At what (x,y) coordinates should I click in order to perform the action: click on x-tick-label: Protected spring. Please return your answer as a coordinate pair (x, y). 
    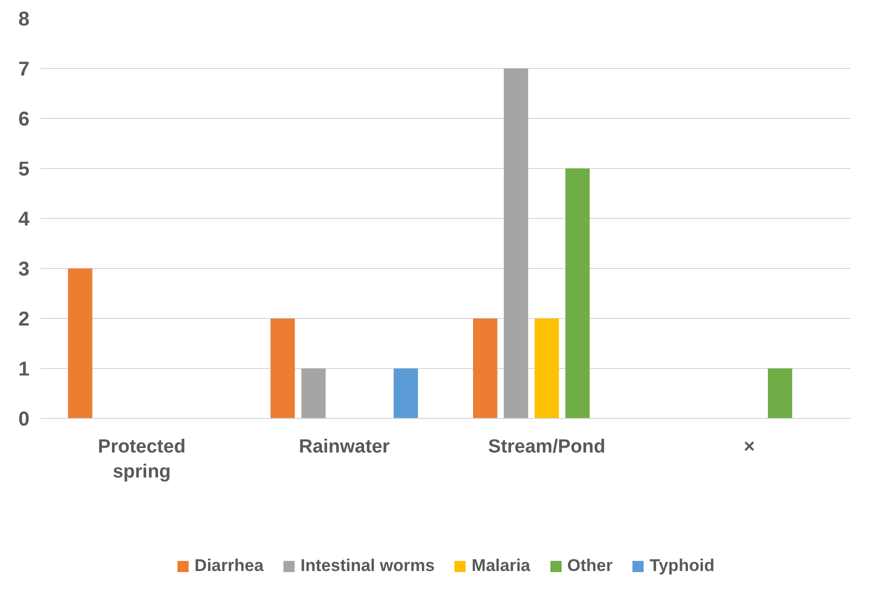
    Looking at the image, I should click on (142, 459).